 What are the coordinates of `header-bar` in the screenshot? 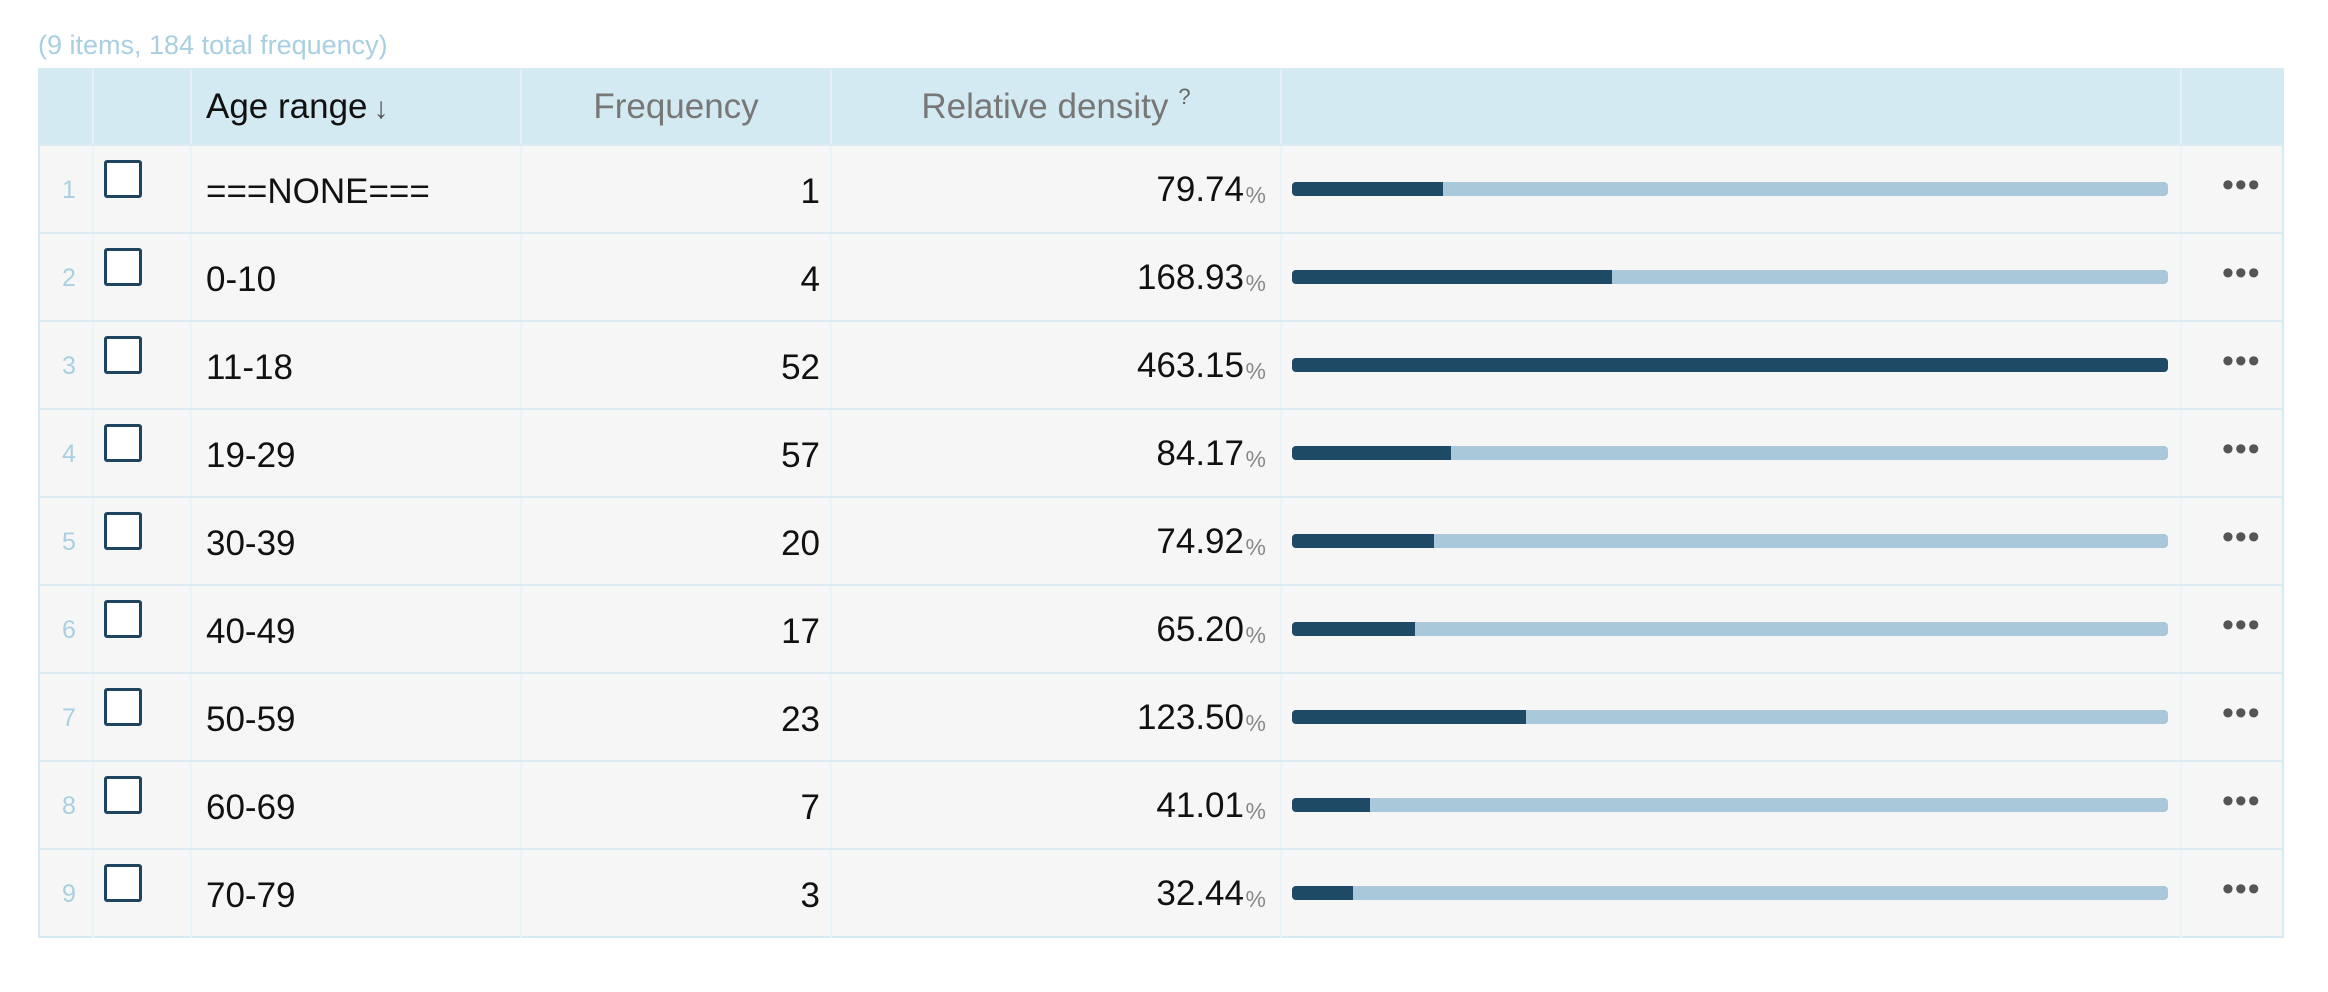 It's located at (1732, 107).